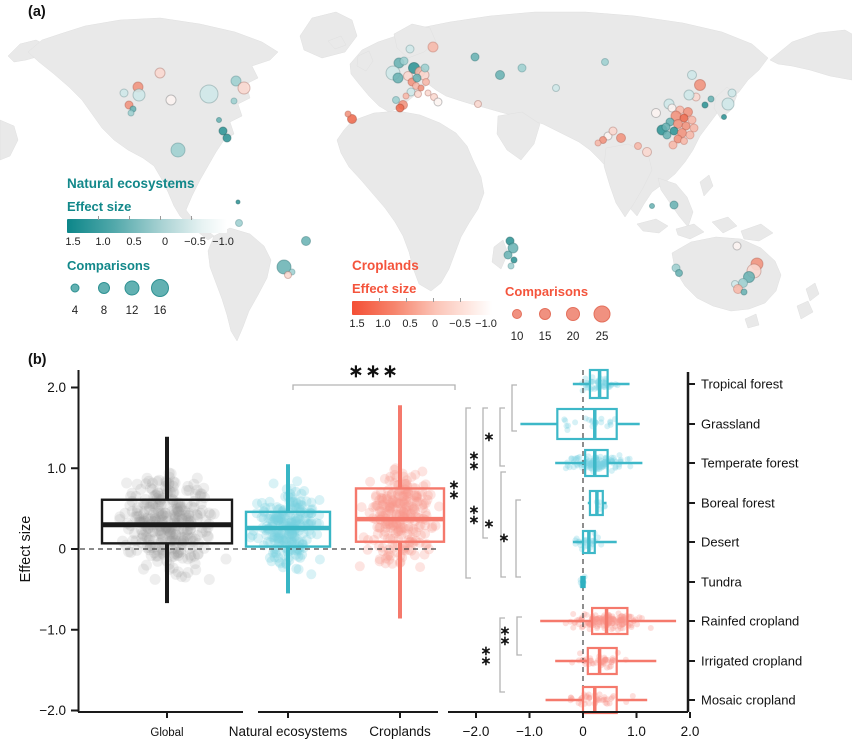 The image size is (852, 745). I want to click on significance-stars: ∗, so click(504, 537).